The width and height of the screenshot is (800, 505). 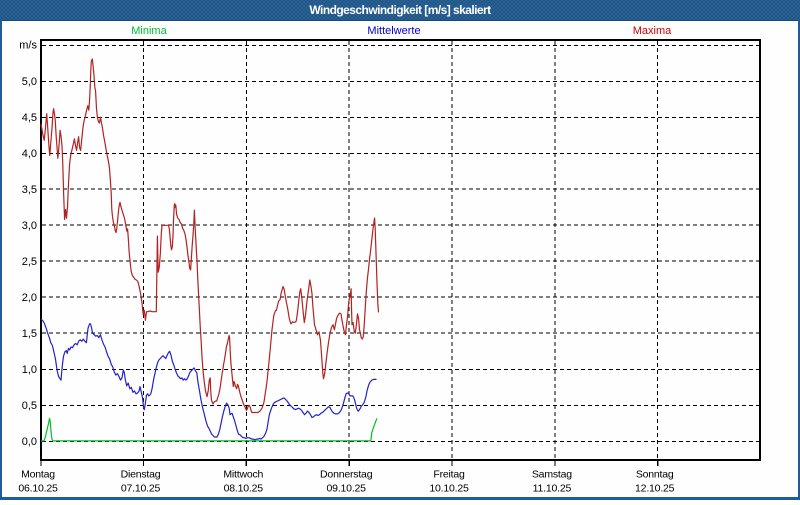 What do you see at coordinates (29, 298) in the screenshot?
I see `svg-text: 2,0` at bounding box center [29, 298].